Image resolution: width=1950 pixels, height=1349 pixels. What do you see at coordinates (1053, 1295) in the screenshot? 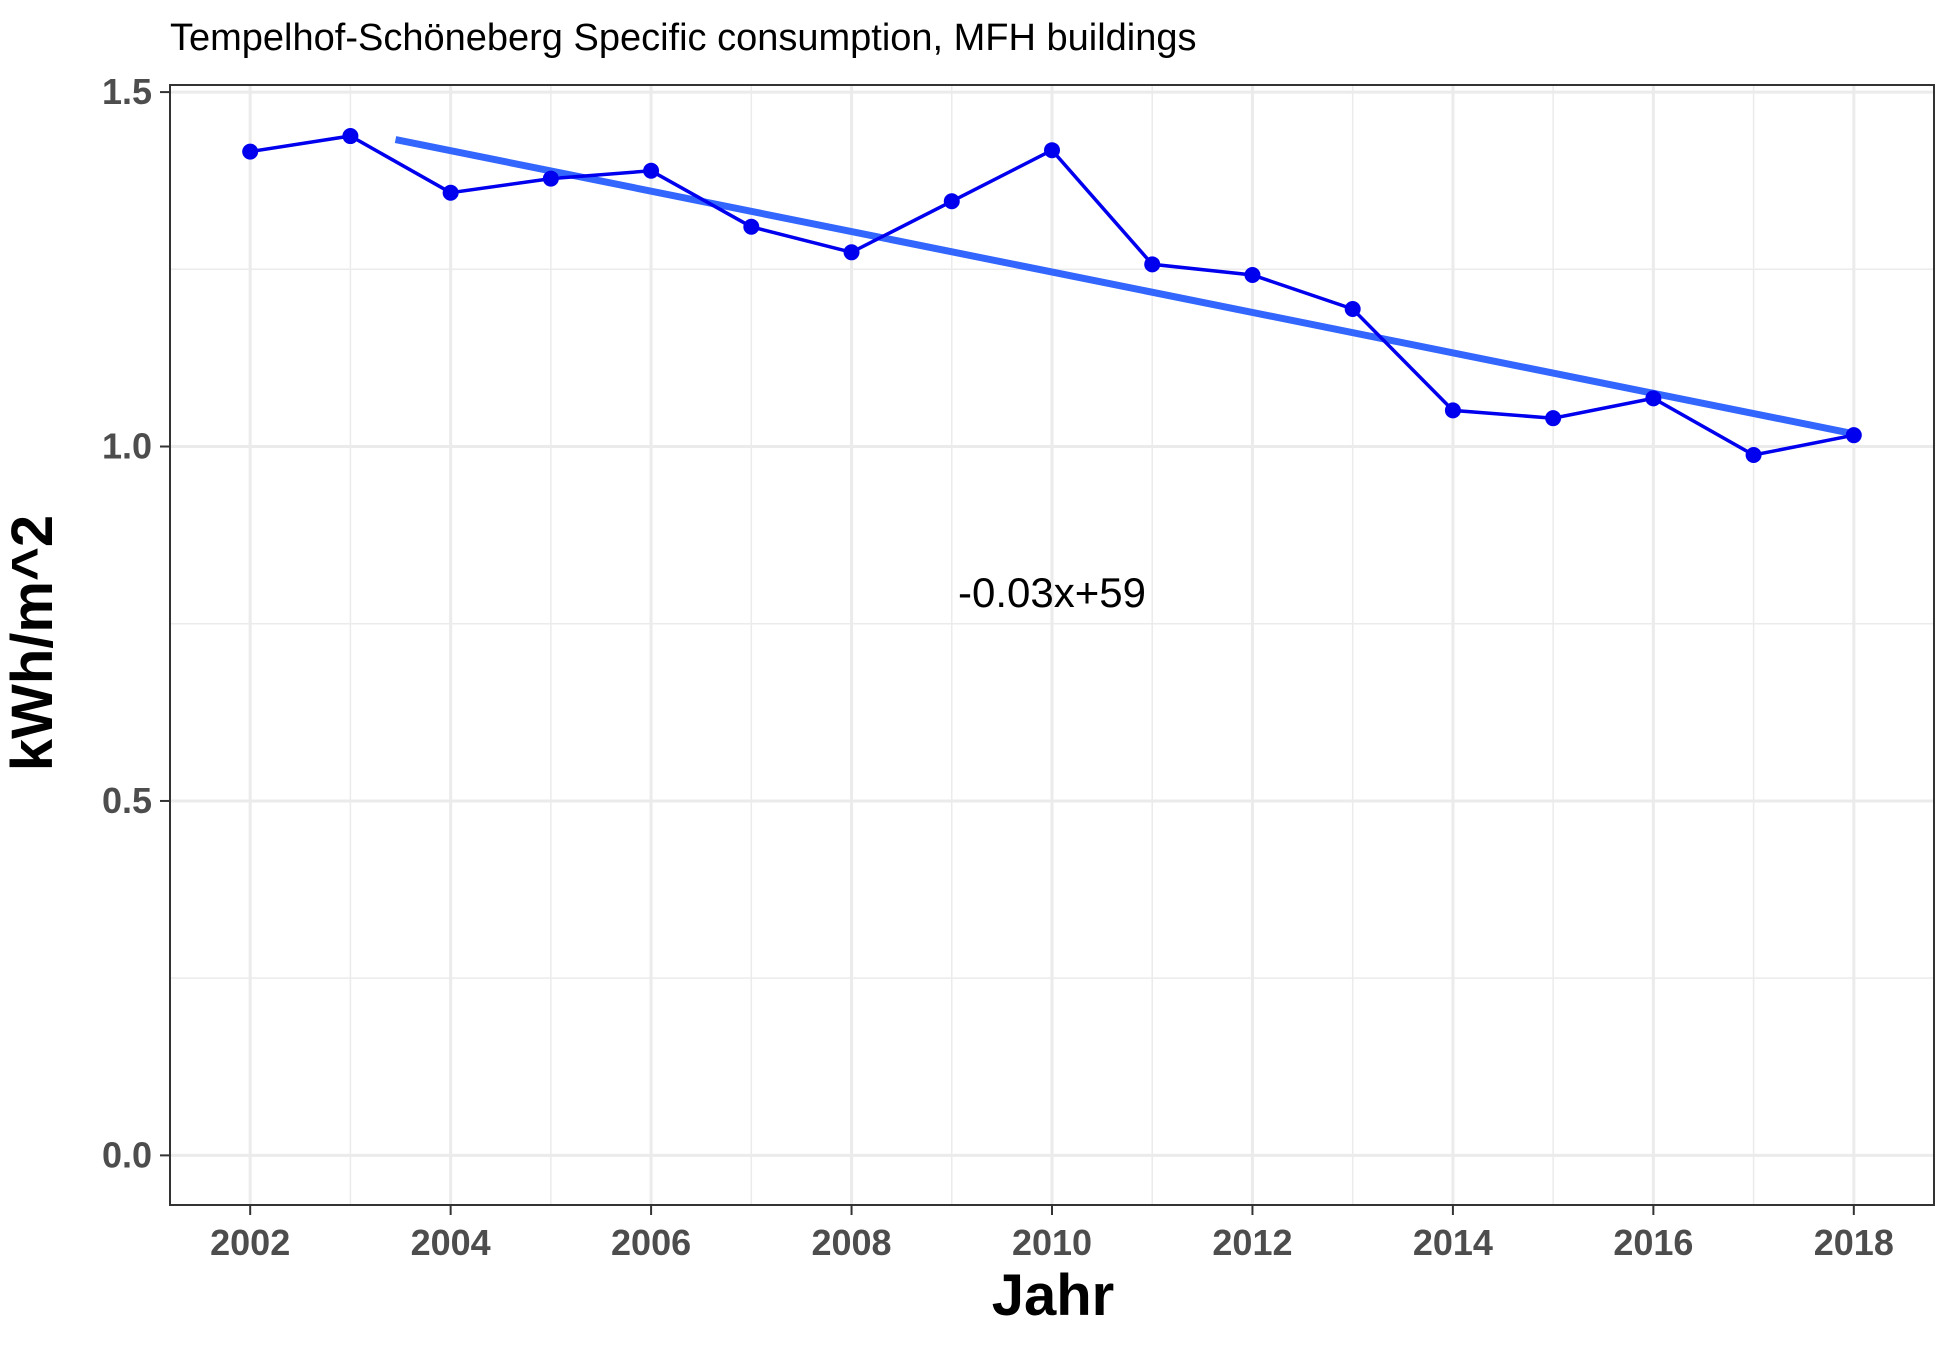
I see `x-axis-title: Jahr` at bounding box center [1053, 1295].